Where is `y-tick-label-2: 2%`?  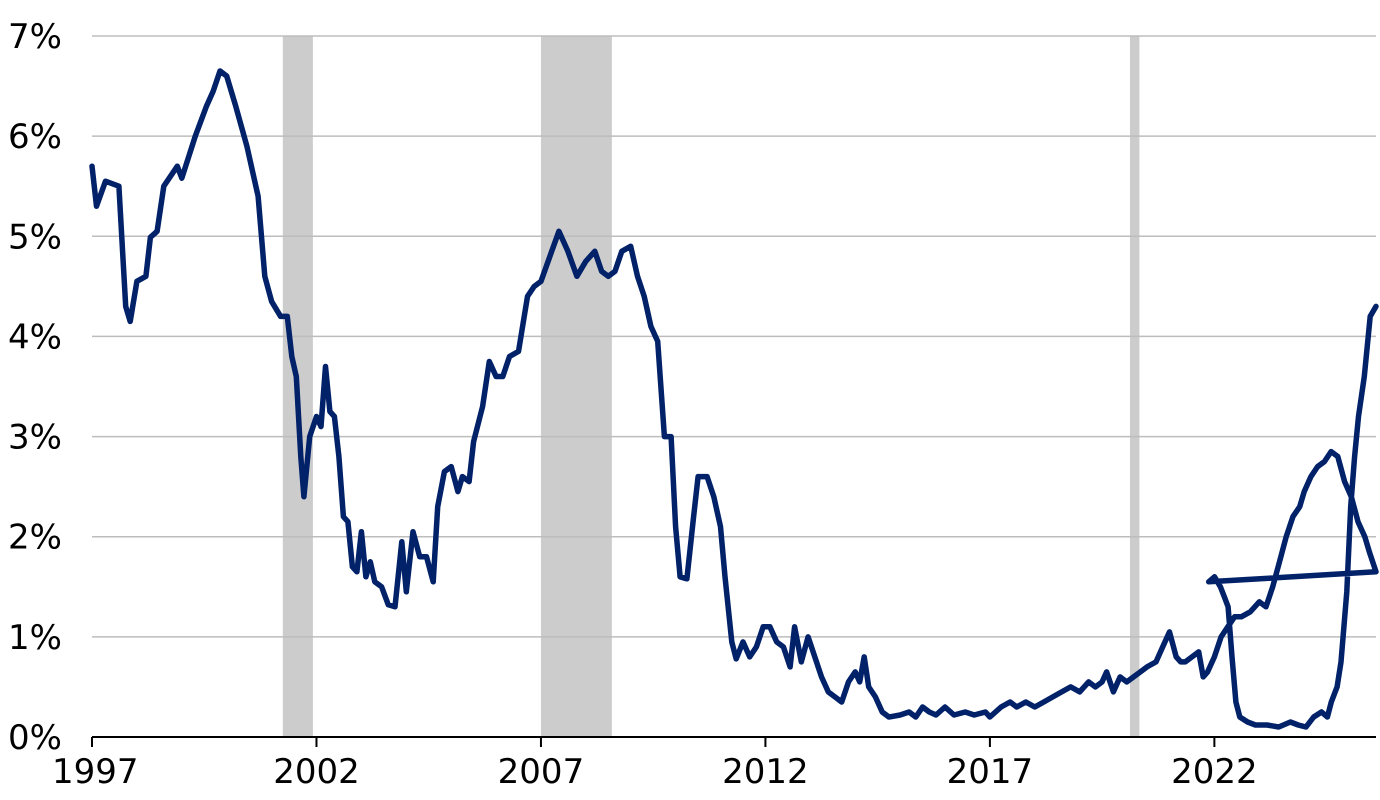
y-tick-label-2: 2% is located at coordinates (35, 538).